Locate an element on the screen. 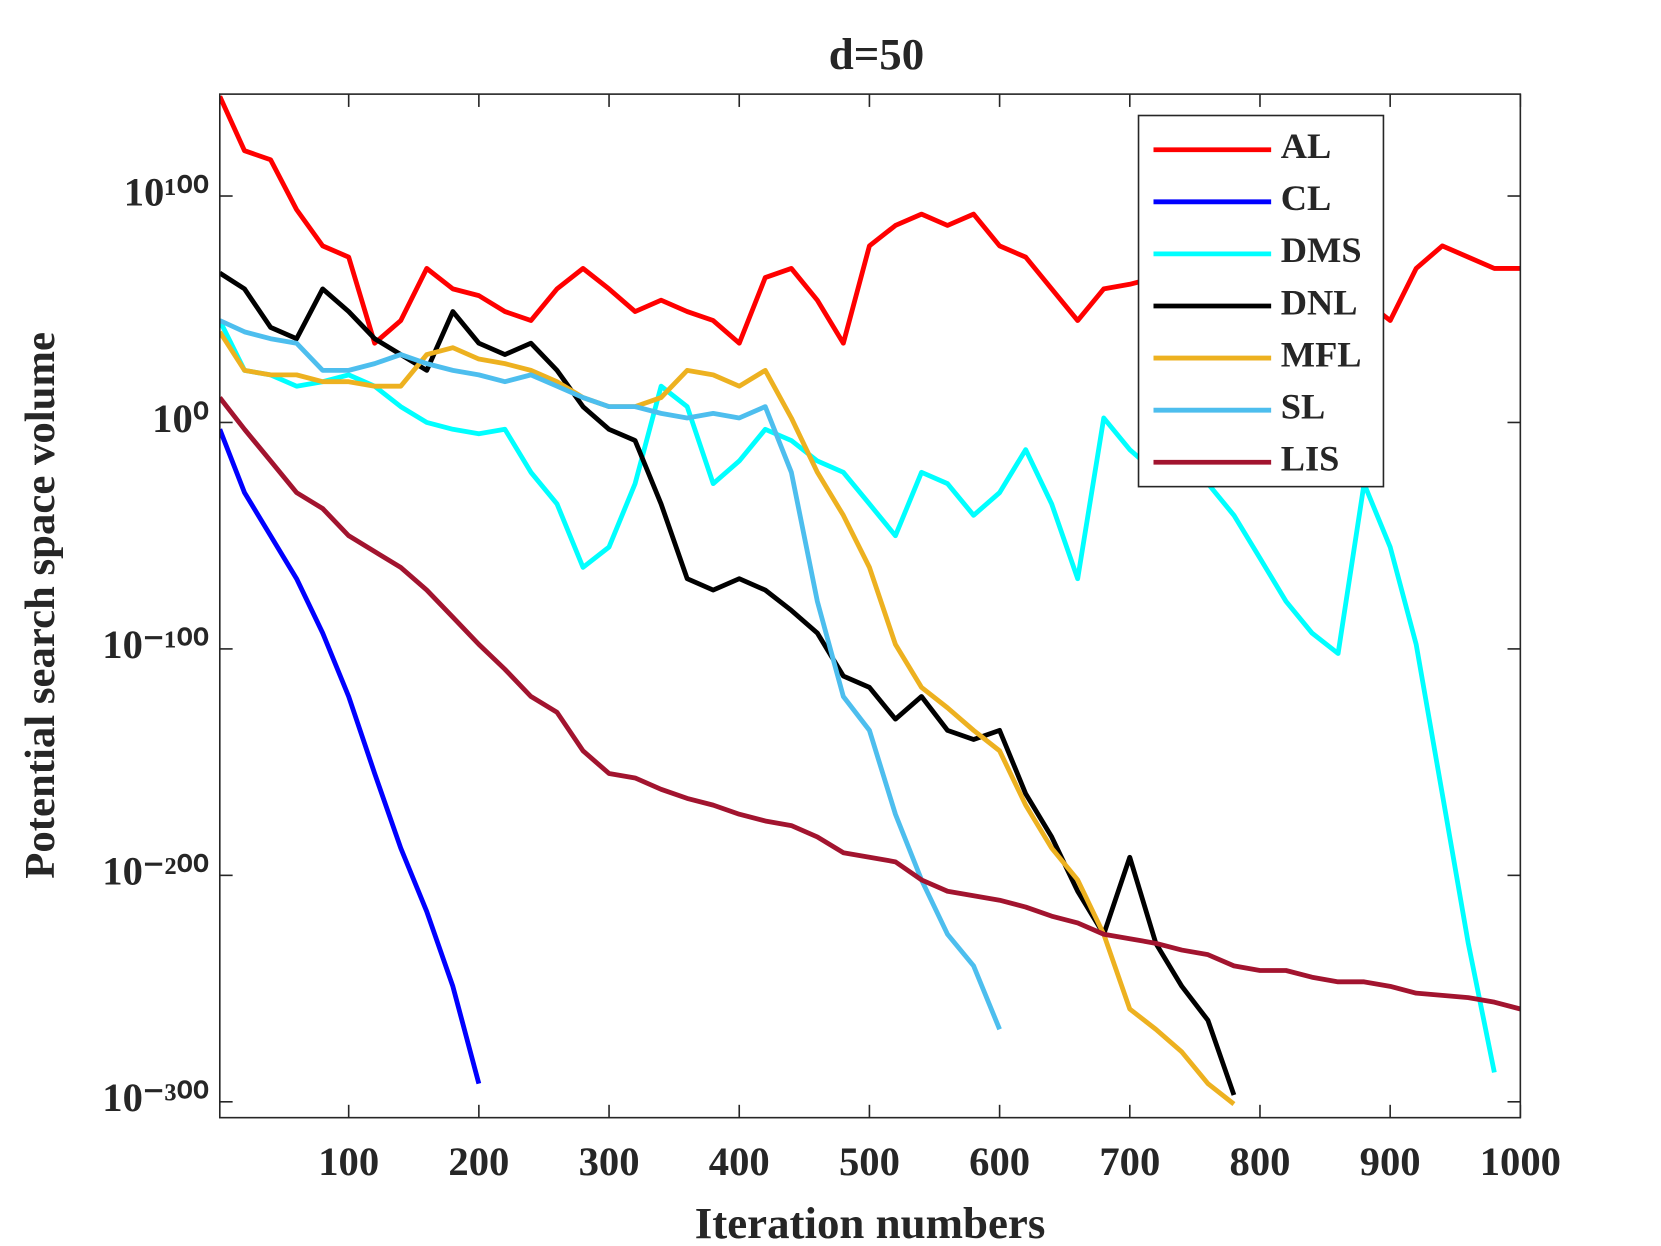  chart-title: d=50 is located at coordinates (876, 54).